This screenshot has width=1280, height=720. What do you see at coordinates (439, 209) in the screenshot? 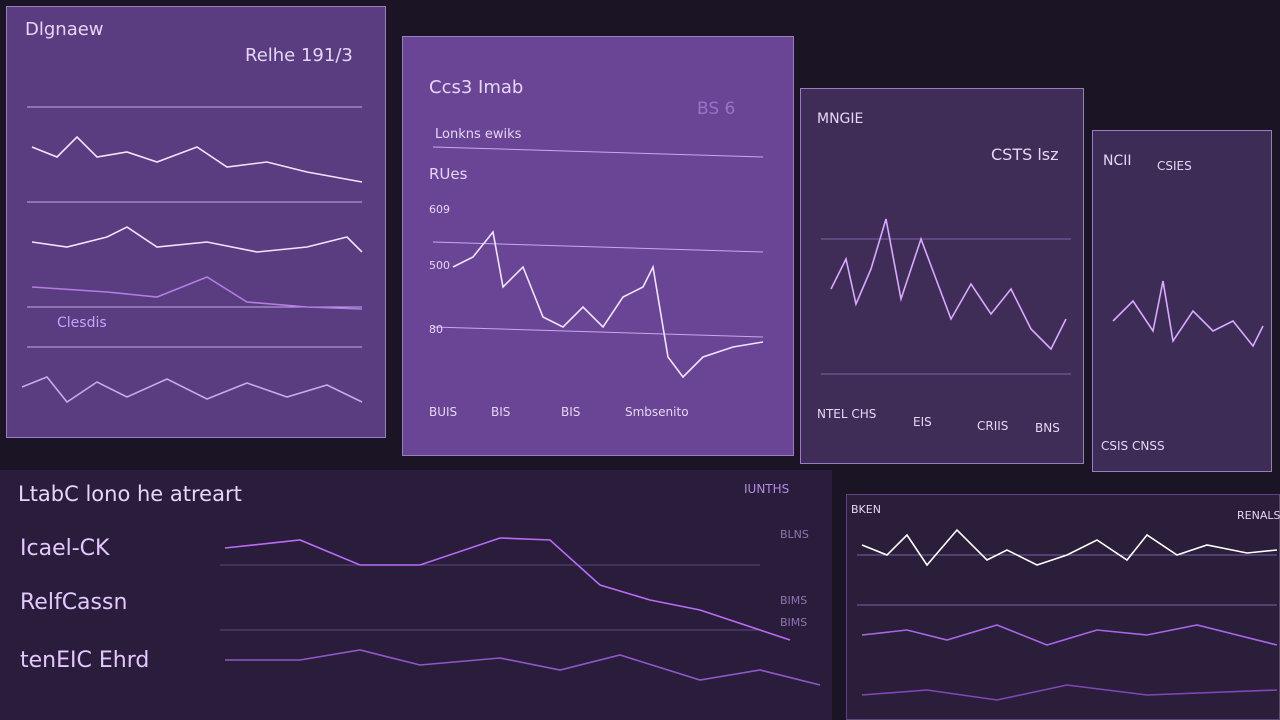
I see `axis-label: 609` at bounding box center [439, 209].